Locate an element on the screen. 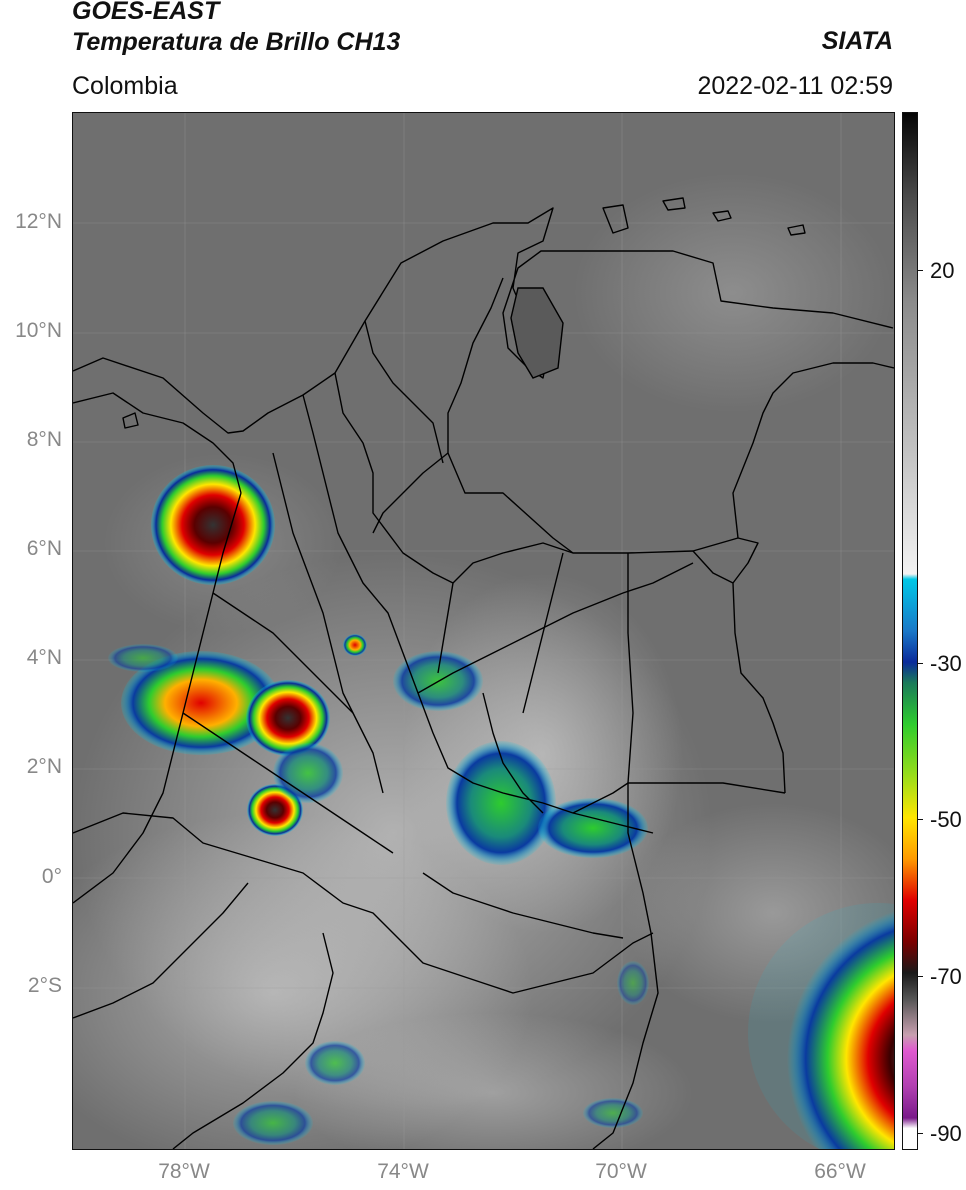 Image resolution: width=966 pixels, height=1190 pixels. cell-n-amaz is located at coordinates (633, 983).